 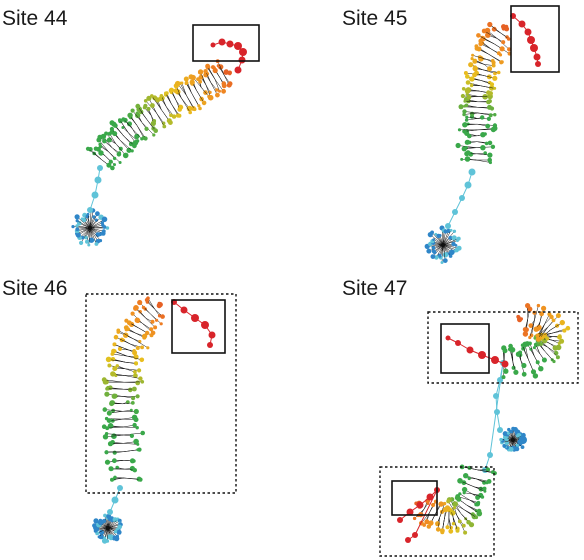 What do you see at coordinates (443, 245) in the screenshot?
I see `hub-center` at bounding box center [443, 245].